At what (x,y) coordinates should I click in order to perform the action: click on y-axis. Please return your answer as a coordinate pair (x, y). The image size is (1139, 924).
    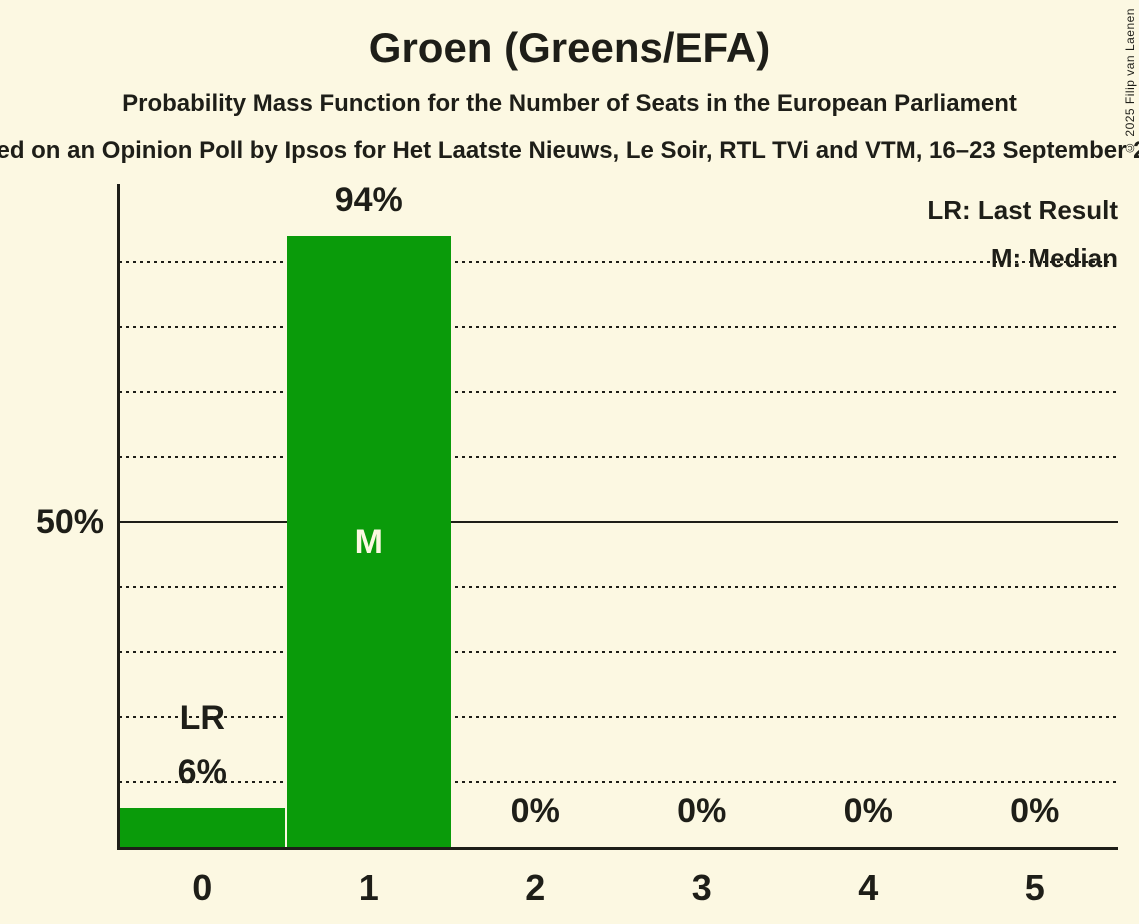
    Looking at the image, I should click on (118, 517).